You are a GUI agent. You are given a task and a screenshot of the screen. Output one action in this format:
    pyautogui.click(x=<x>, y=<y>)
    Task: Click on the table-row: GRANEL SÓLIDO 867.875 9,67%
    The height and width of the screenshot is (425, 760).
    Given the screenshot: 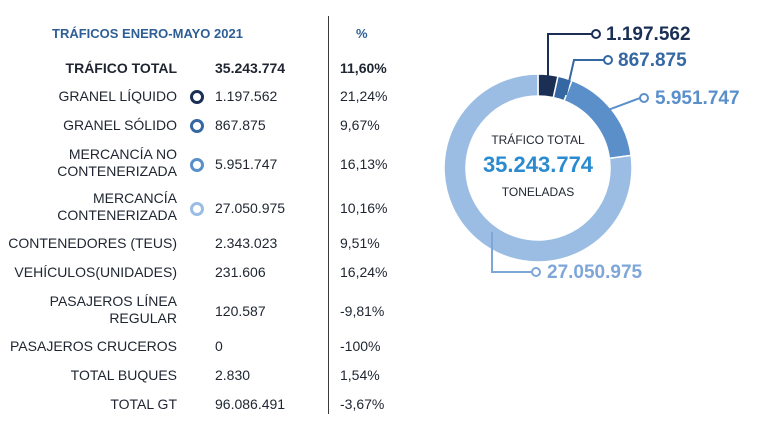 What is the action you would take?
    pyautogui.click(x=197, y=126)
    